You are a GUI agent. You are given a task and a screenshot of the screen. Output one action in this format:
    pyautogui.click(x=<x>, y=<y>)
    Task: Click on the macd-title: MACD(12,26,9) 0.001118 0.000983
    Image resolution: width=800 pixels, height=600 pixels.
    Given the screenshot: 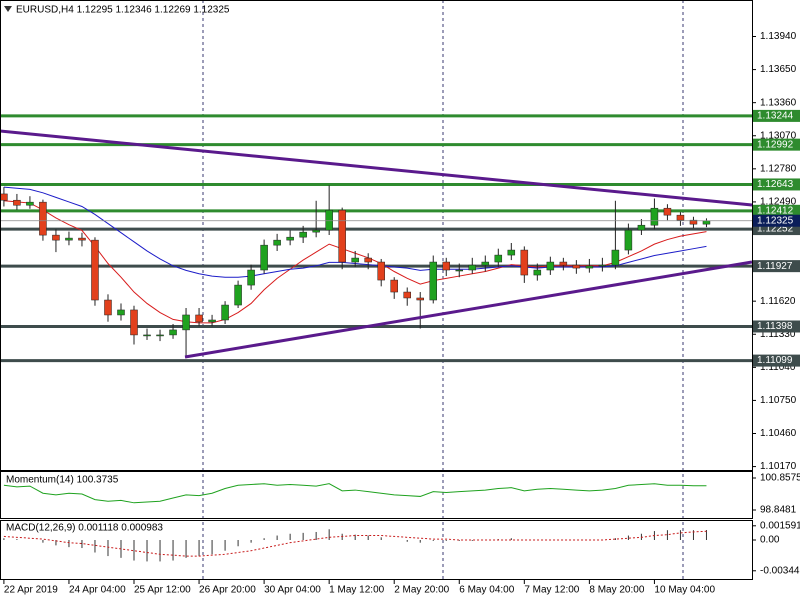 What is the action you would take?
    pyautogui.click(x=84, y=528)
    